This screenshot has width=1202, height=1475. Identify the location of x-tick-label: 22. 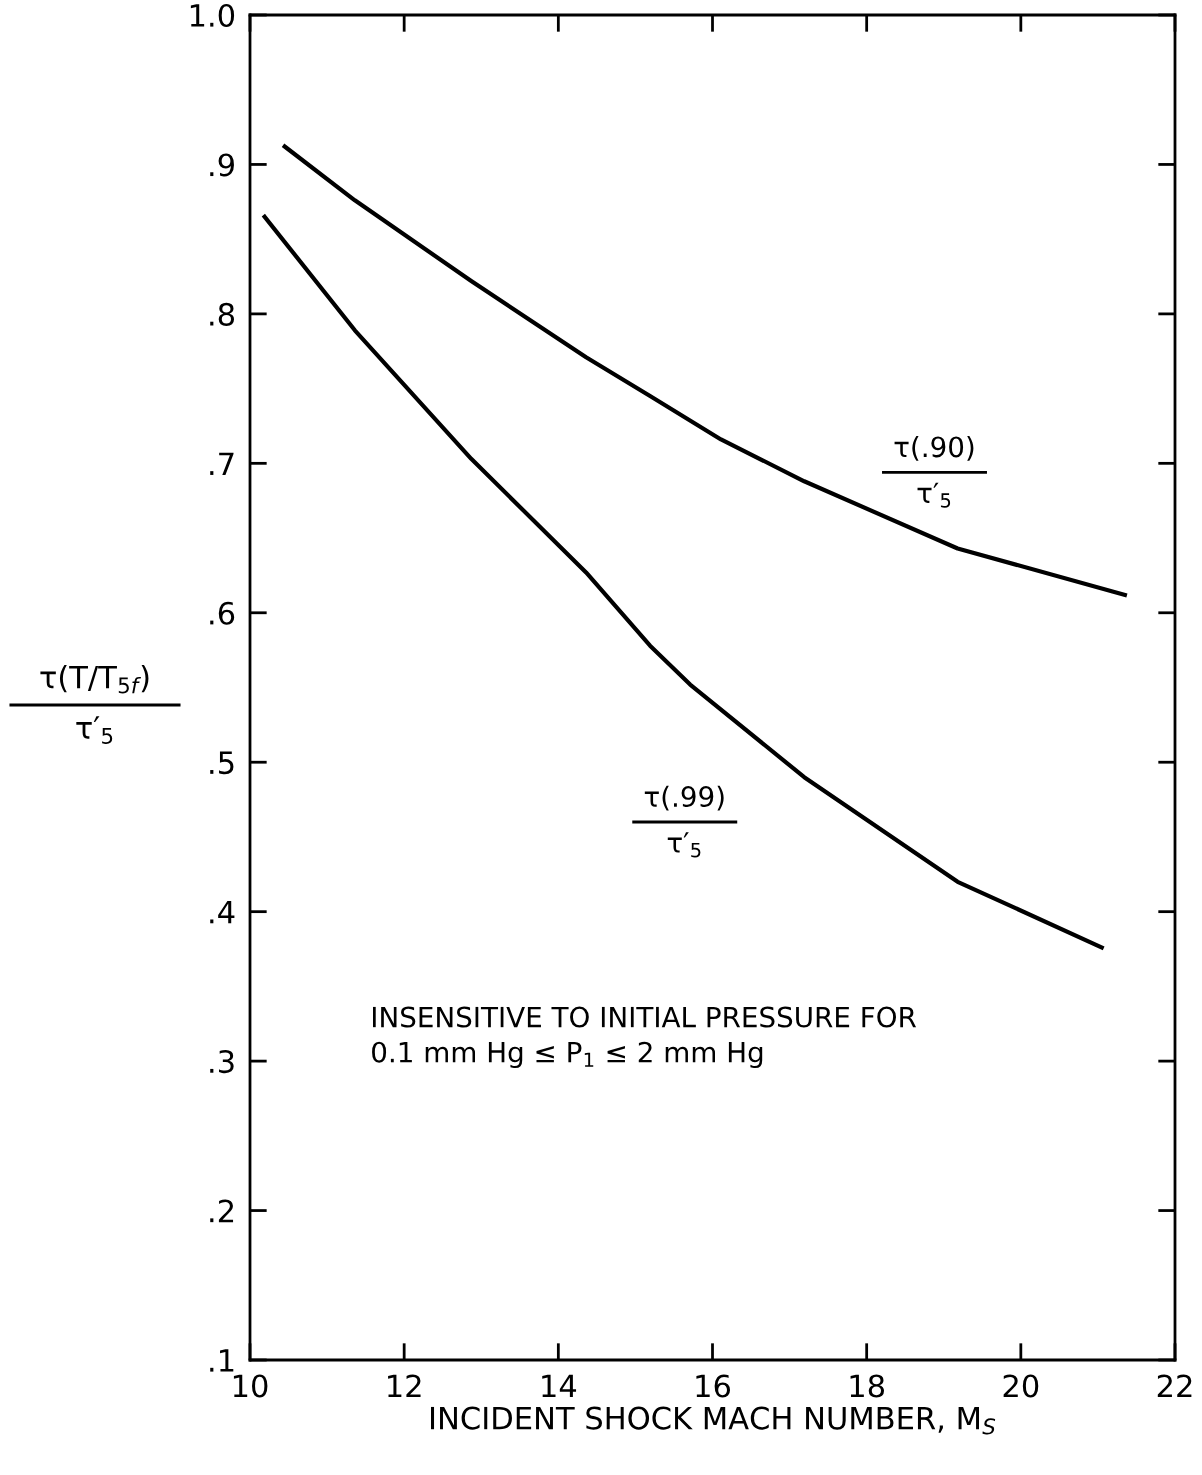
(1174, 1386).